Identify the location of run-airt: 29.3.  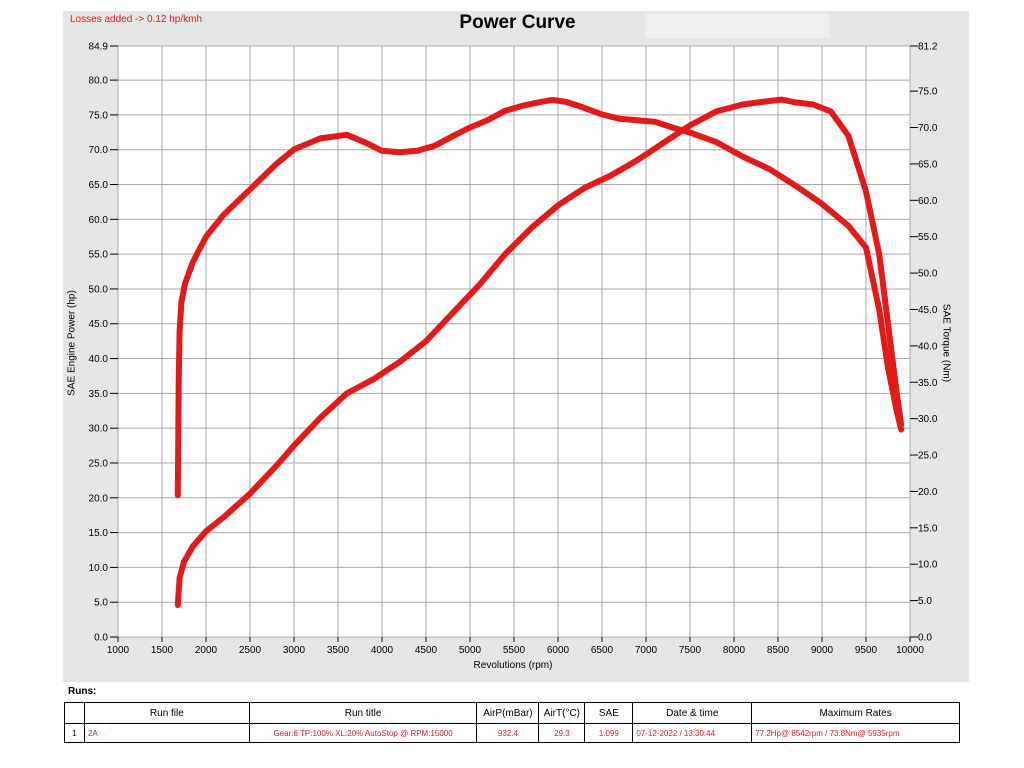
(562, 733).